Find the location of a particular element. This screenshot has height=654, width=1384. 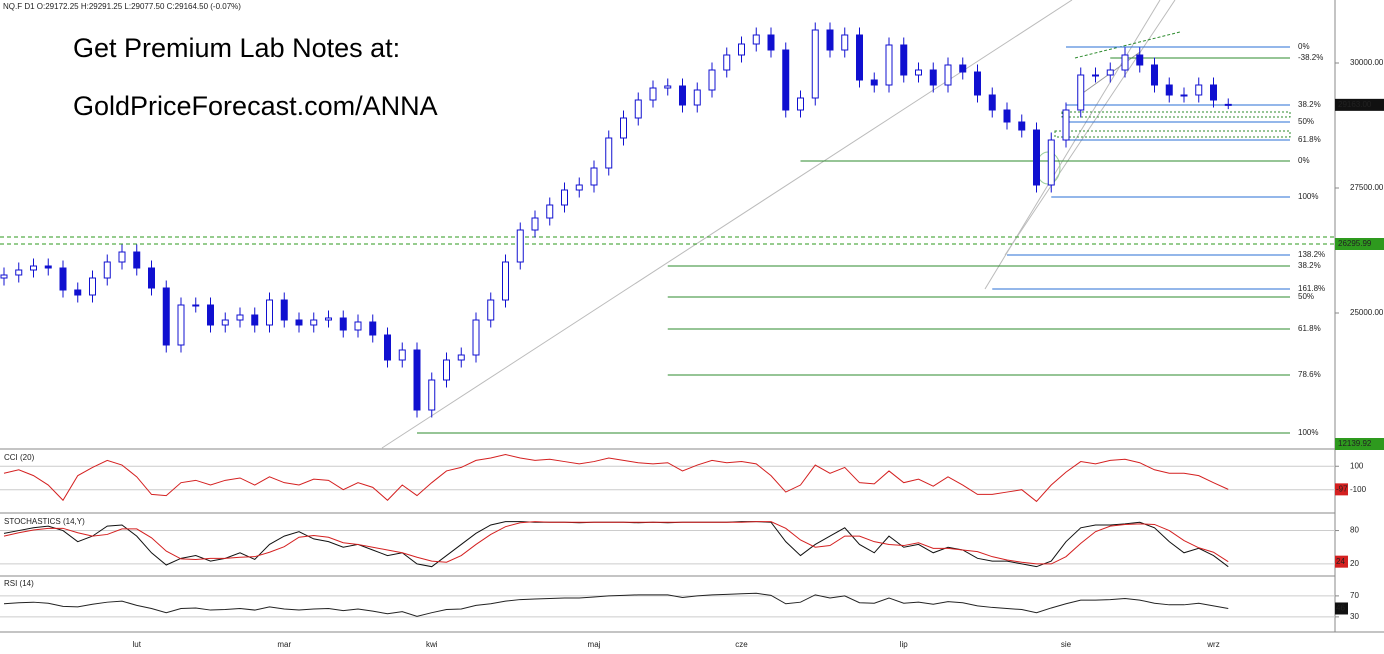

panel-title: STOCHASTICS (14,Y) is located at coordinates (44, 521).